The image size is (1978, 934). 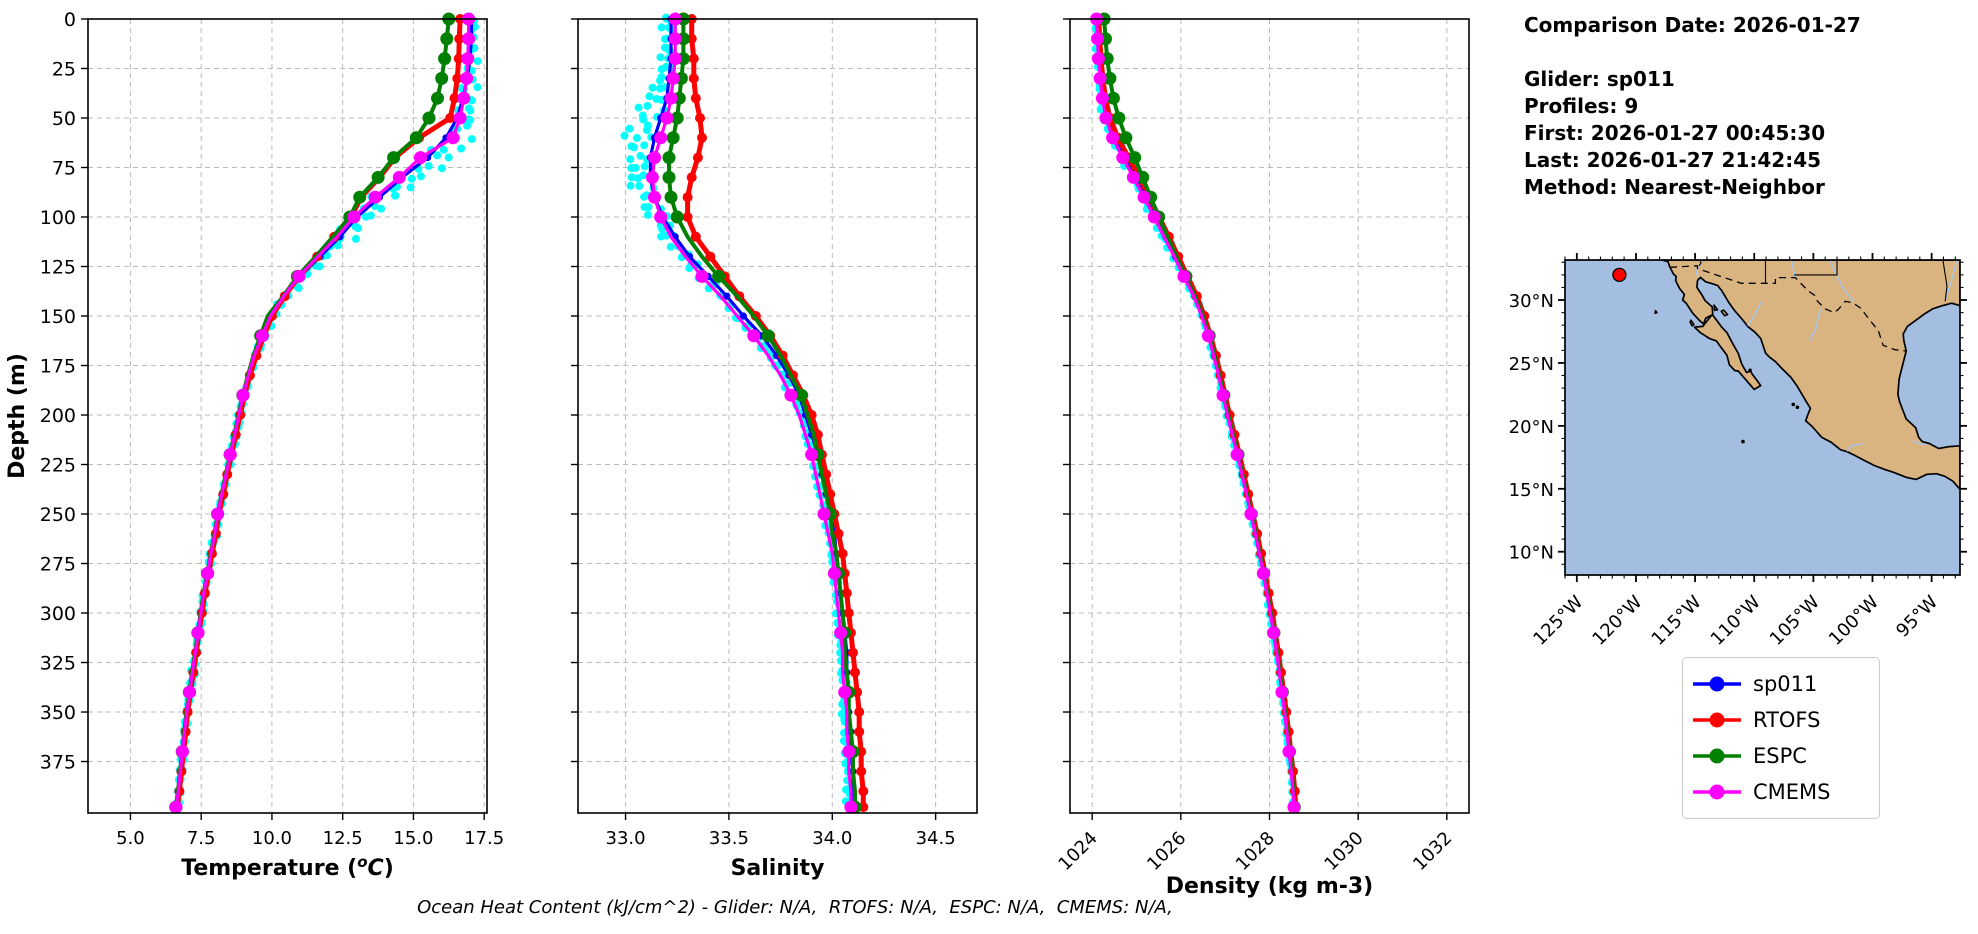 What do you see at coordinates (1781, 738) in the screenshot?
I see `legend: sp011 RTOFS ESPC CMEMS` at bounding box center [1781, 738].